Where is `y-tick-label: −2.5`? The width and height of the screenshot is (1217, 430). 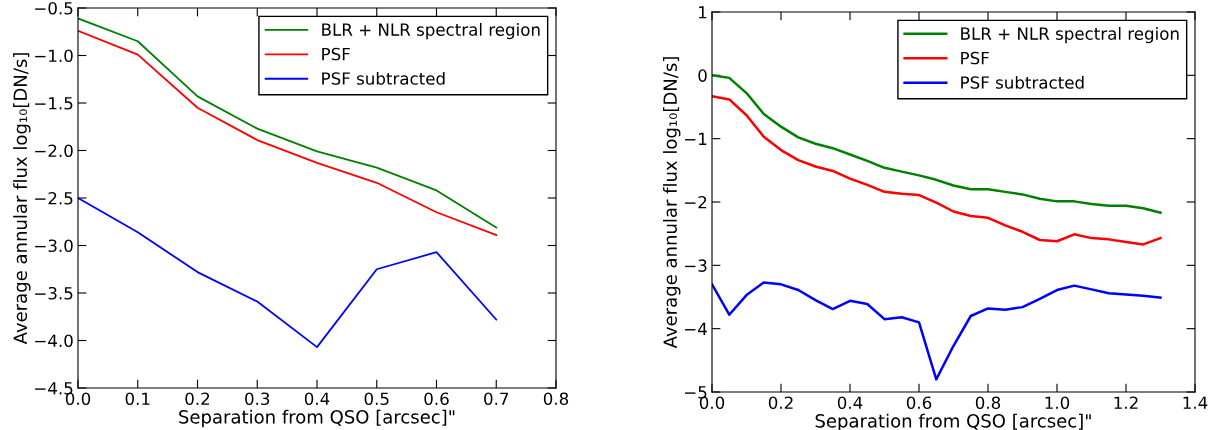 y-tick-label: −2.5 is located at coordinates (54, 198).